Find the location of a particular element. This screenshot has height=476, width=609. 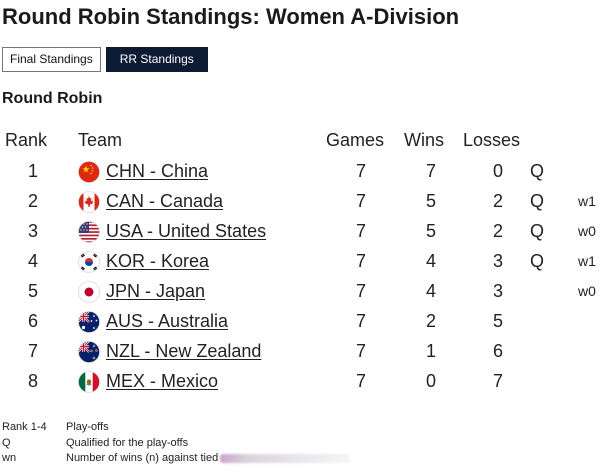

team-cell: AUS - Australia is located at coordinates (167, 321).